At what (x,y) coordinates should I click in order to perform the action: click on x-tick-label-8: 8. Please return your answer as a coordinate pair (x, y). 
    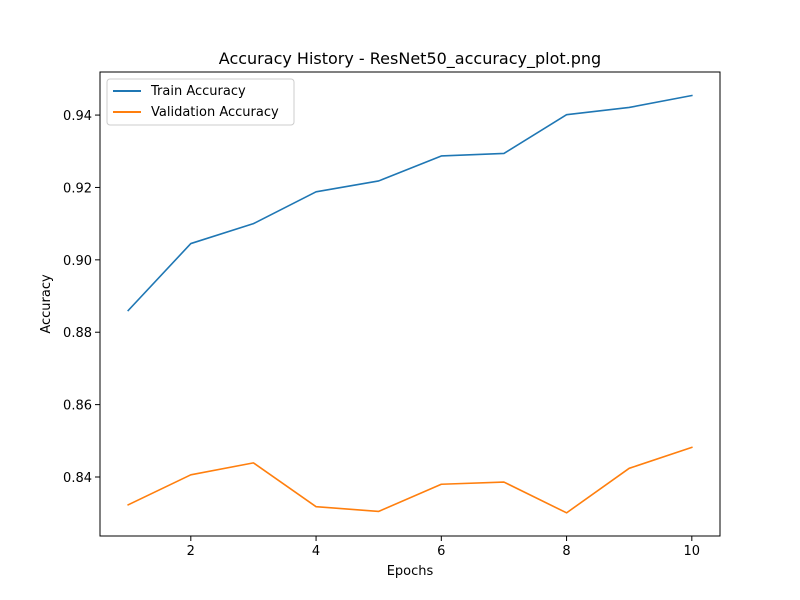
    Looking at the image, I should click on (566, 551).